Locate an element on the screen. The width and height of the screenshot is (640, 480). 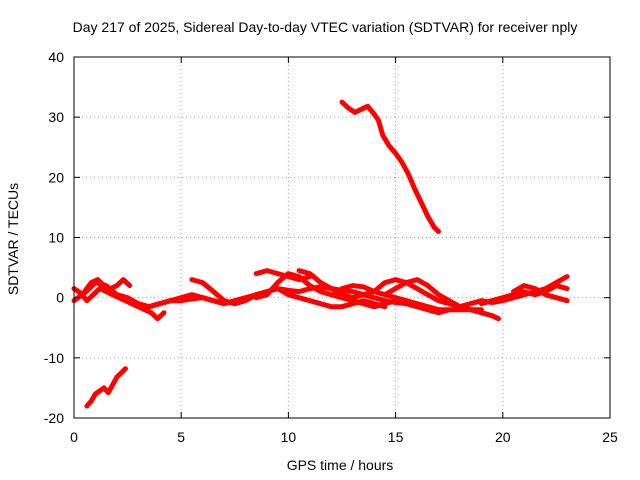
y-tick-label: -20 is located at coordinates (54, 418).